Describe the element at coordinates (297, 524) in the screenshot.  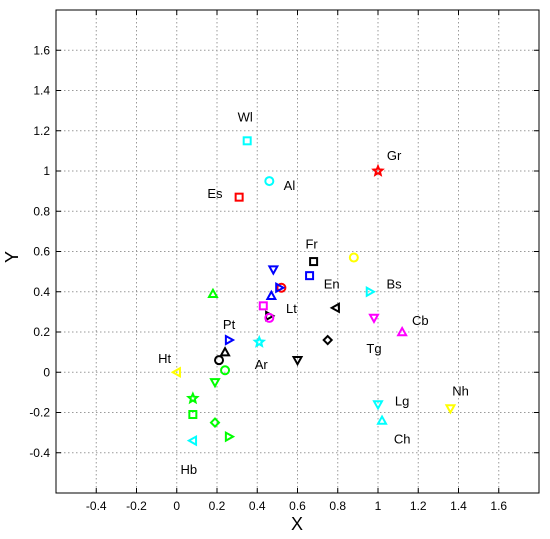
I see `x-axis-label: X` at that location.